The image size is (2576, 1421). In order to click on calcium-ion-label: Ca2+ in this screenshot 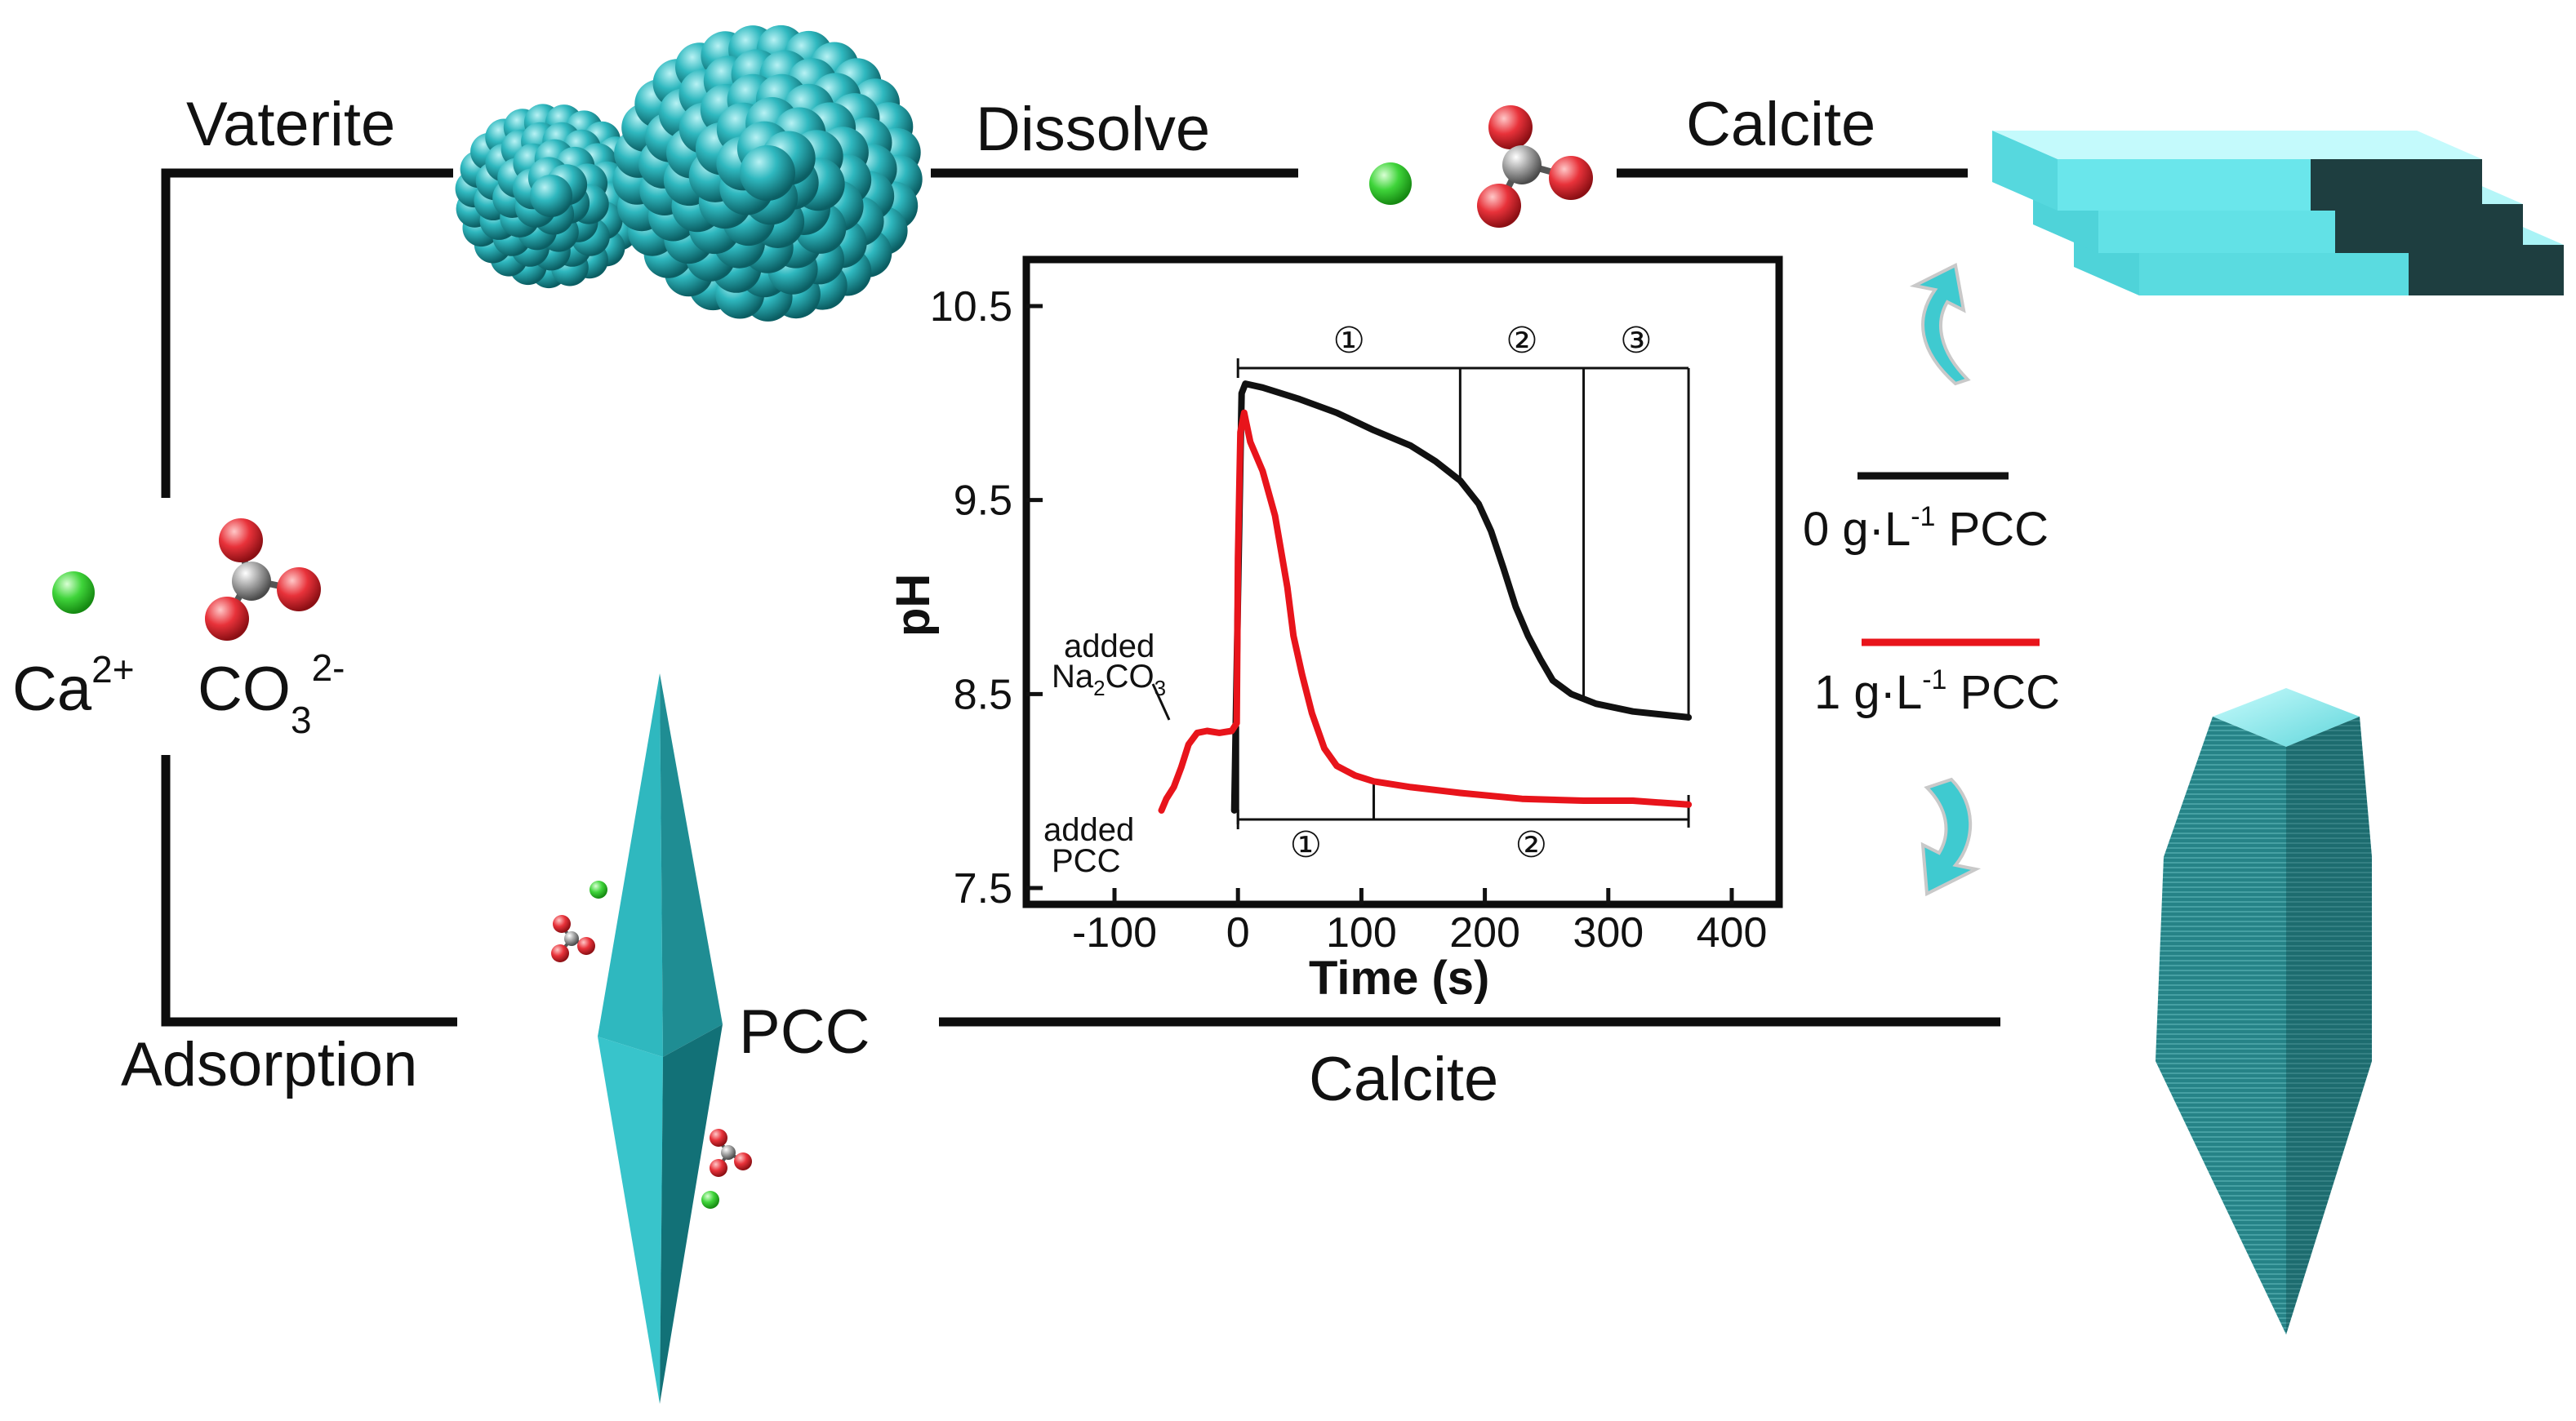, I will do `click(73, 686)`.